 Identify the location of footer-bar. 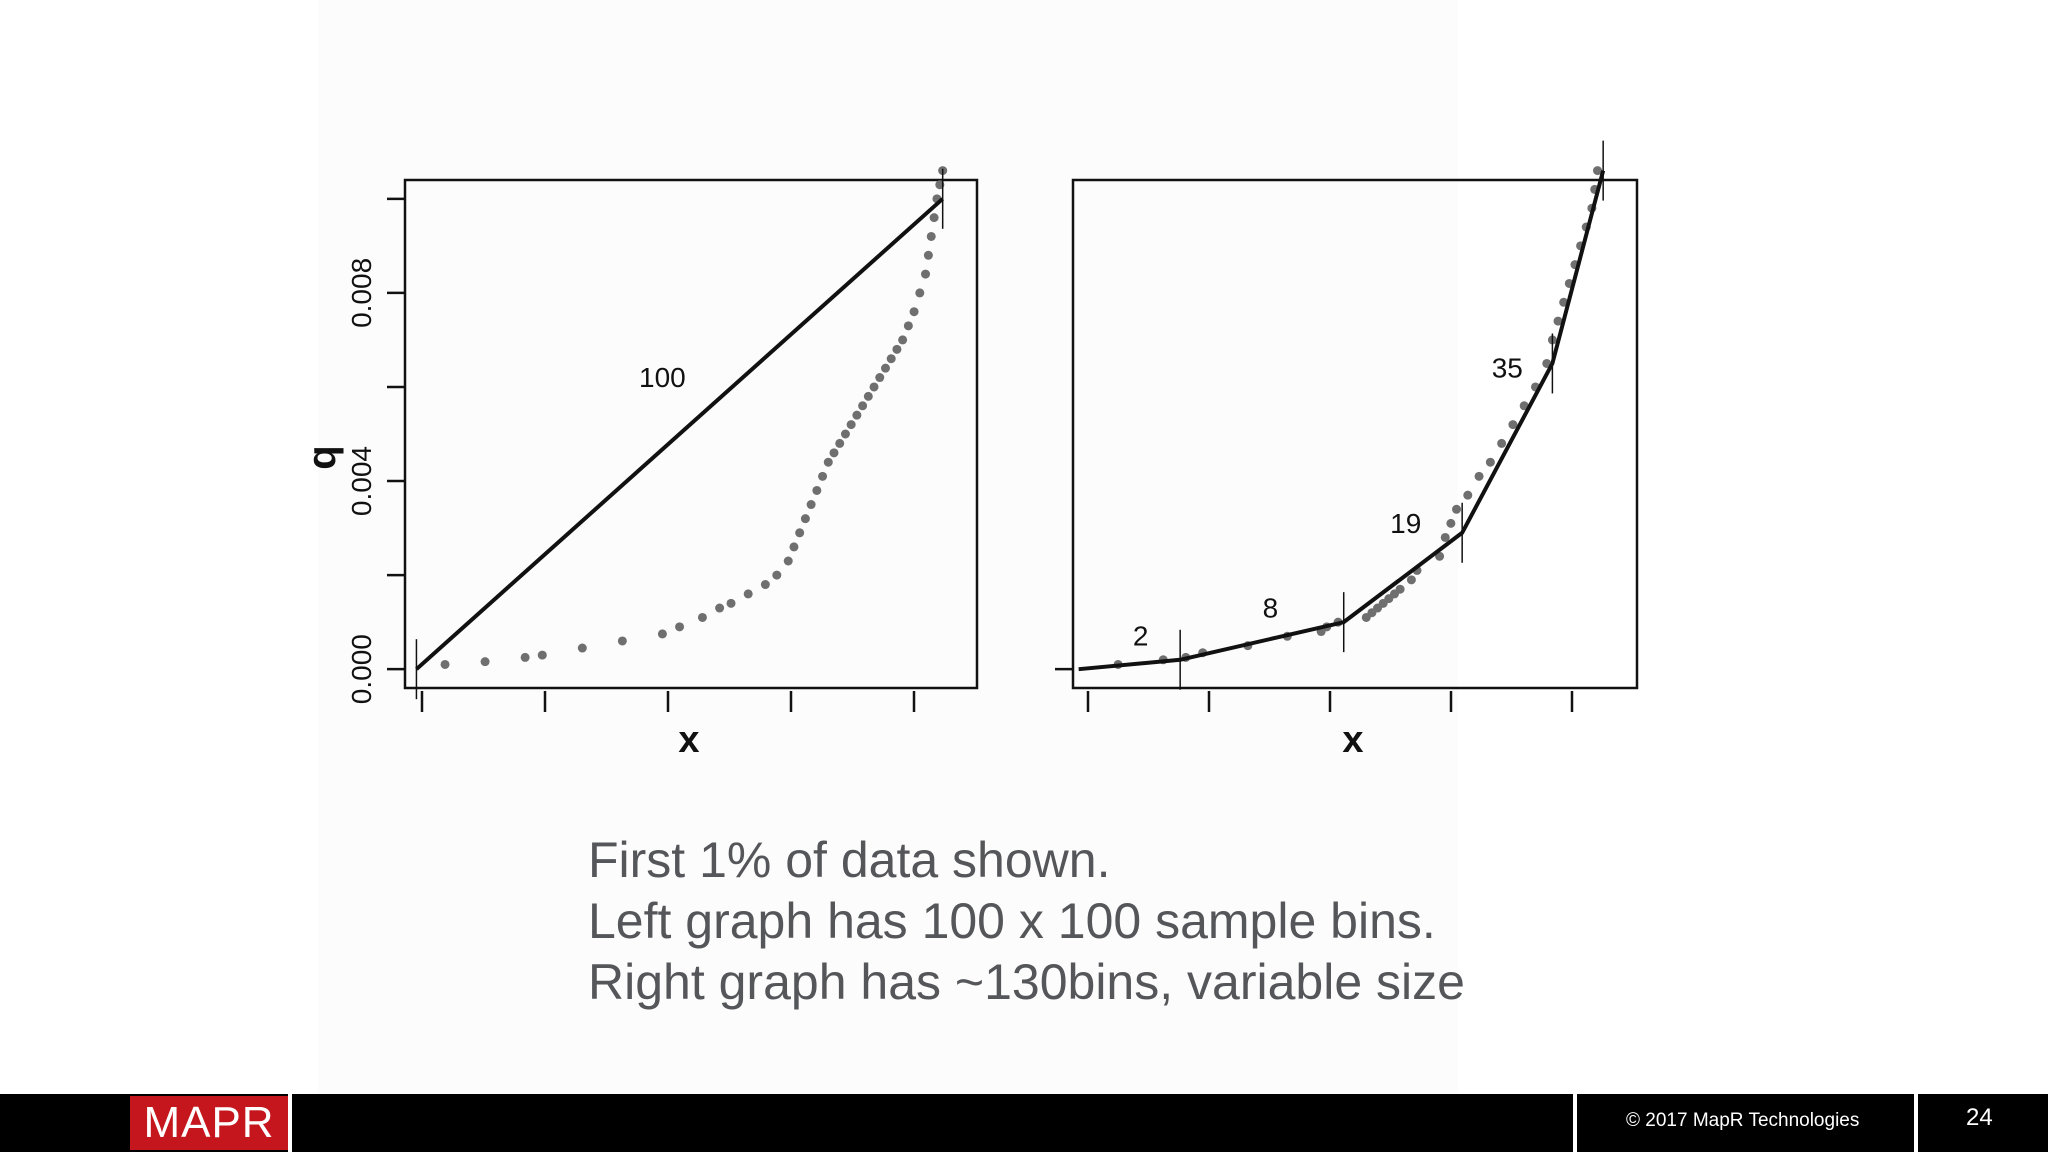
(1024, 1123).